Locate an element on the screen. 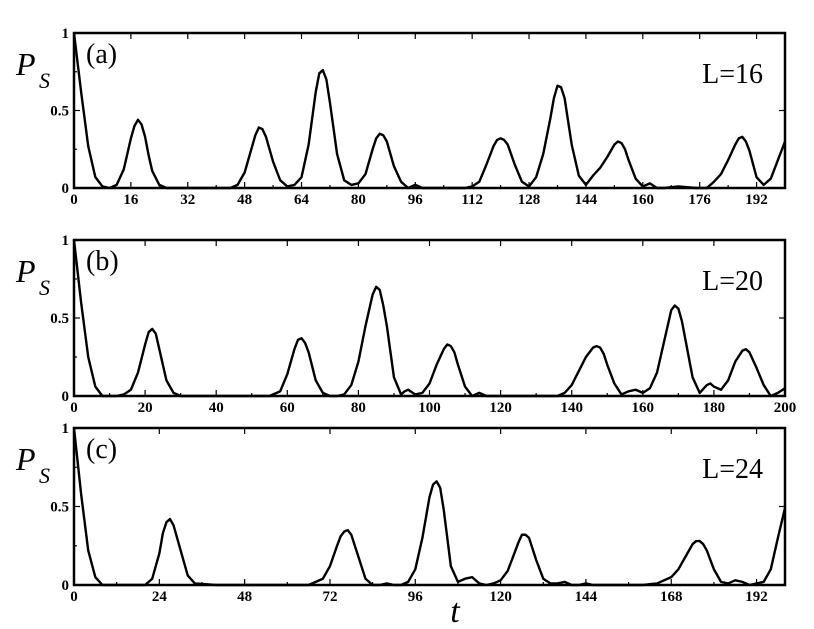 This screenshot has height=629, width=814. x-tick-label: 32 is located at coordinates (187, 200).